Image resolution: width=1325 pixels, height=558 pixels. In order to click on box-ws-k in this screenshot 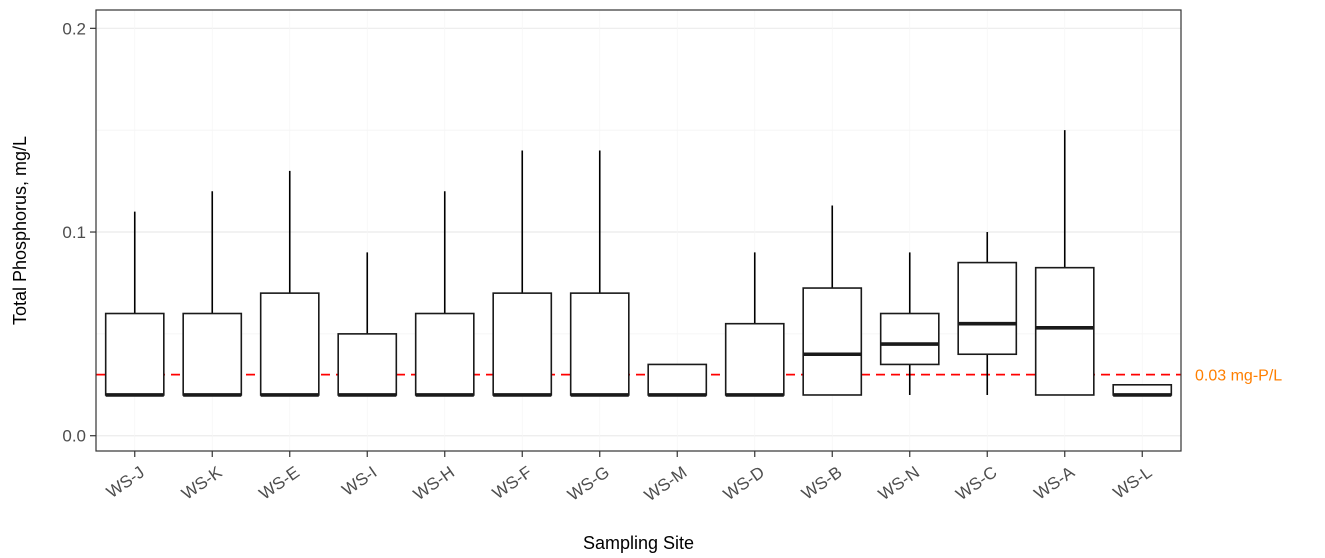, I will do `click(212, 294)`.